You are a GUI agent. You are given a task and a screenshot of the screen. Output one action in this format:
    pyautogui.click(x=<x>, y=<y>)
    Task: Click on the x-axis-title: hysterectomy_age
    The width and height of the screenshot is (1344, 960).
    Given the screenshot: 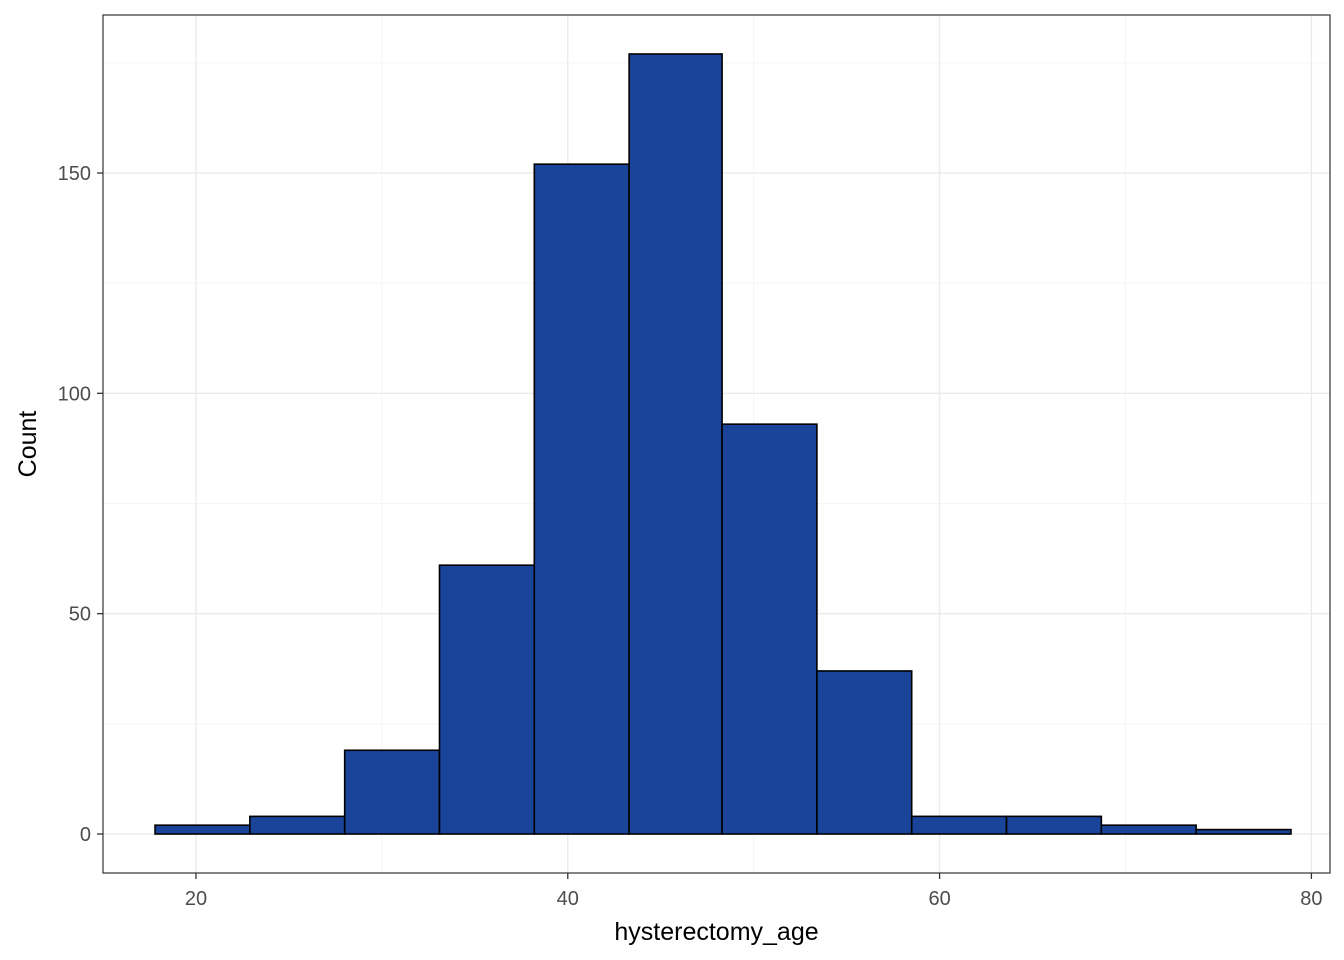 What is the action you would take?
    pyautogui.click(x=716, y=932)
    